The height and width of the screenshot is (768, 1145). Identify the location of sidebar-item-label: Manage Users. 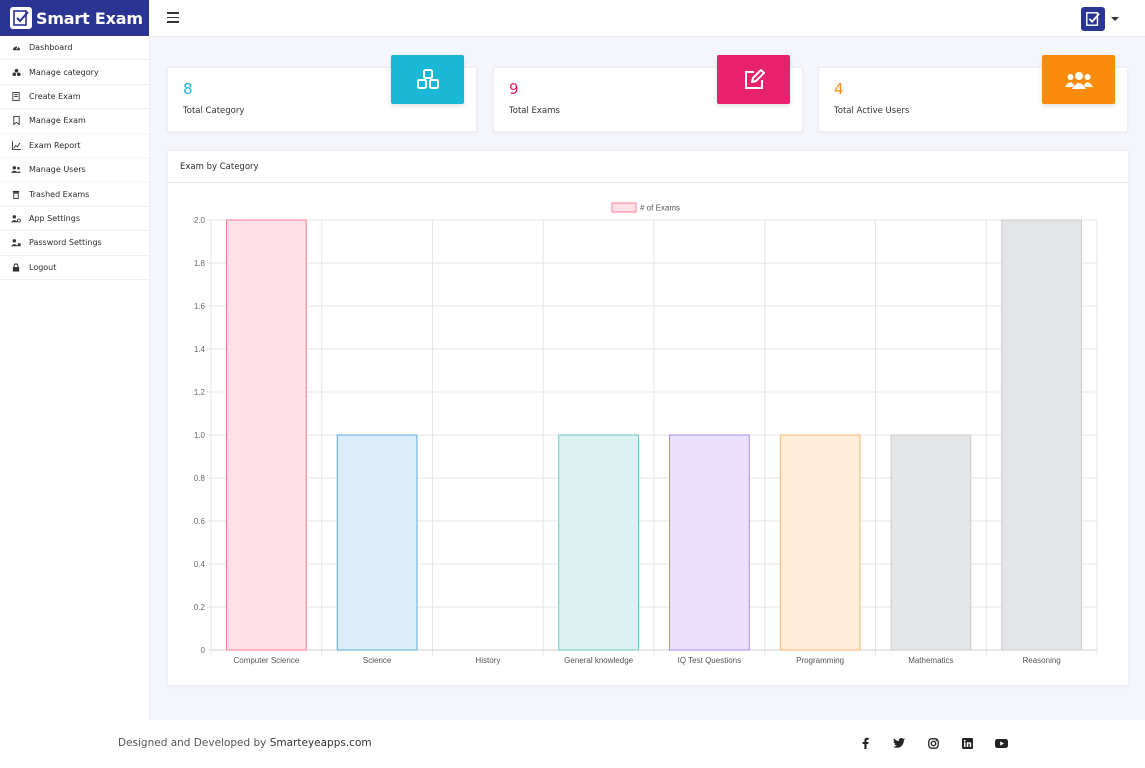
(57, 170).